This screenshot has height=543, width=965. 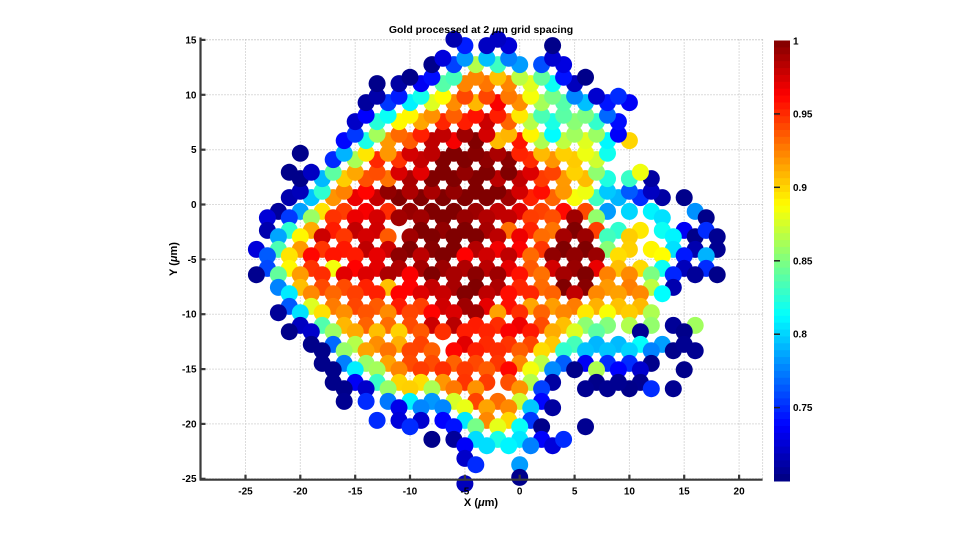 What do you see at coordinates (803, 114) in the screenshot?
I see `svg-text: 0.95` at bounding box center [803, 114].